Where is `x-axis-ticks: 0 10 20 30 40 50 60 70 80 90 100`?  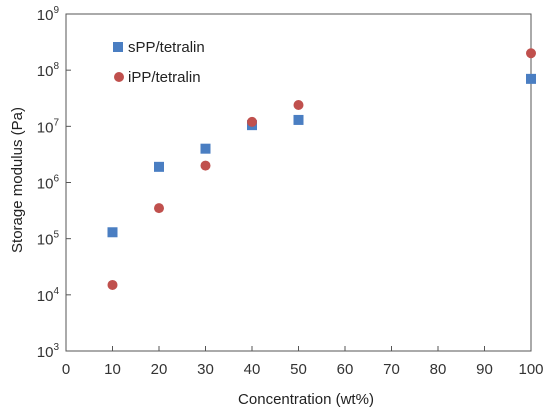 x-axis-ticks: 0 10 20 30 40 50 60 70 80 90 100 is located at coordinates (303, 362).